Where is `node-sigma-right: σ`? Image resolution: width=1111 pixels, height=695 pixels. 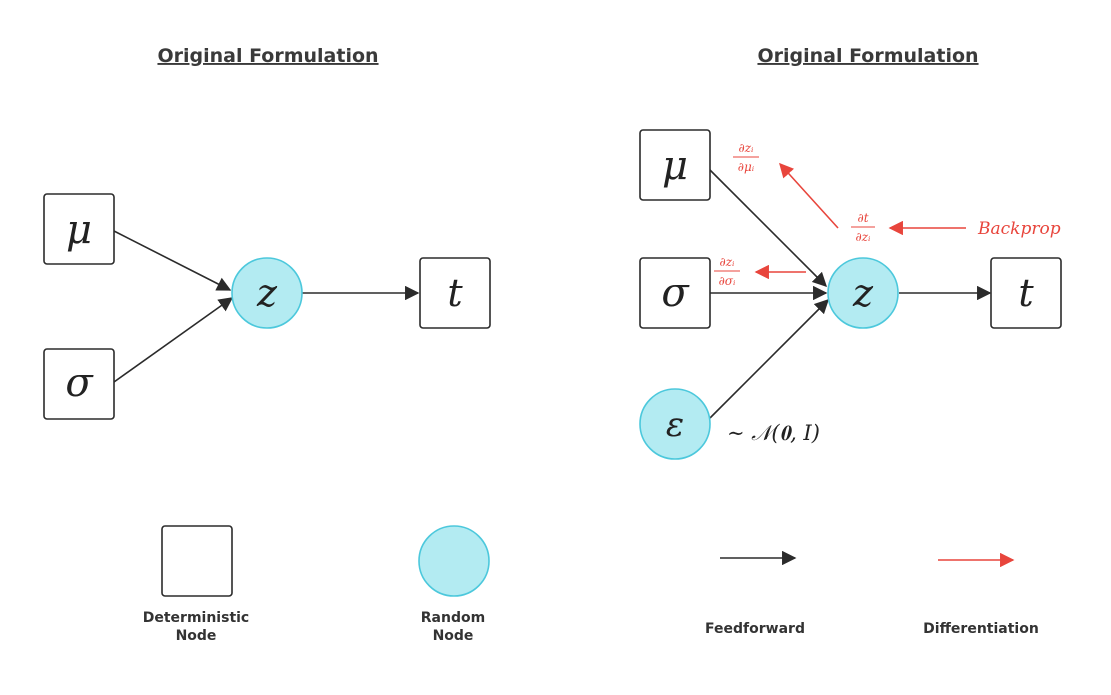
node-sigma-right: σ is located at coordinates (675, 293).